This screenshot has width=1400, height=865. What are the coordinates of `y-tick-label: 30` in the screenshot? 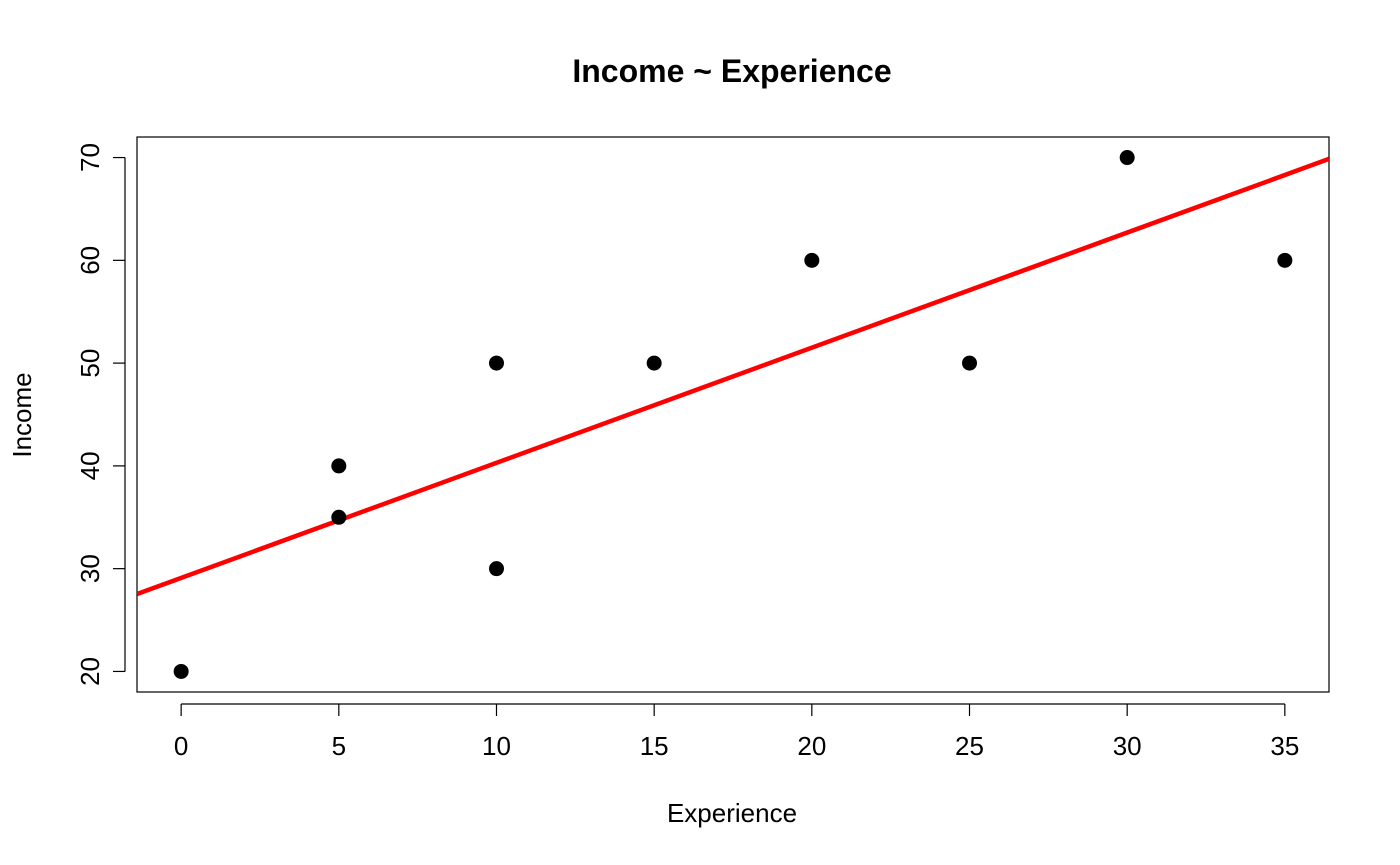 It's located at (90, 568).